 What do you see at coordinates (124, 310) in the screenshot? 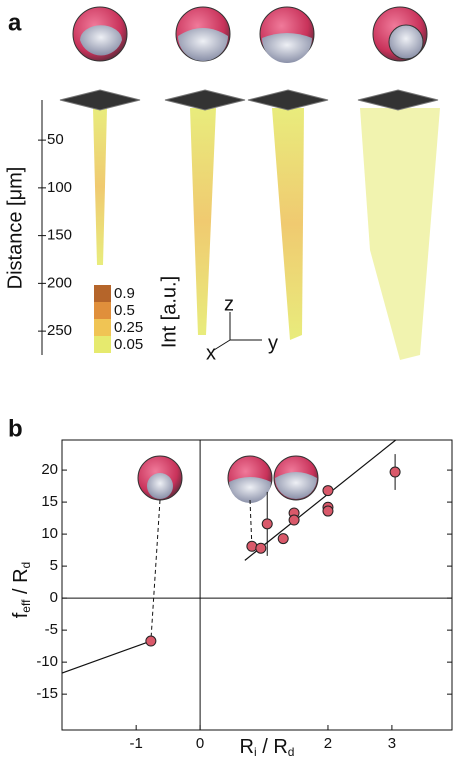
I see `colorbar-label: 0.5` at bounding box center [124, 310].